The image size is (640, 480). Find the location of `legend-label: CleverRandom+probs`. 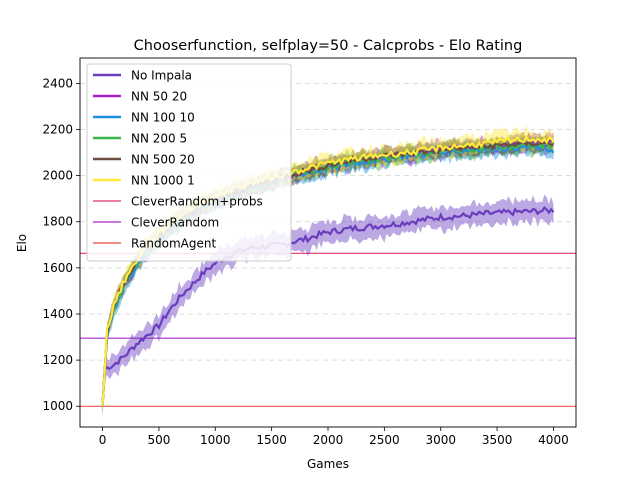

legend-label: CleverRandom+probs is located at coordinates (197, 202).